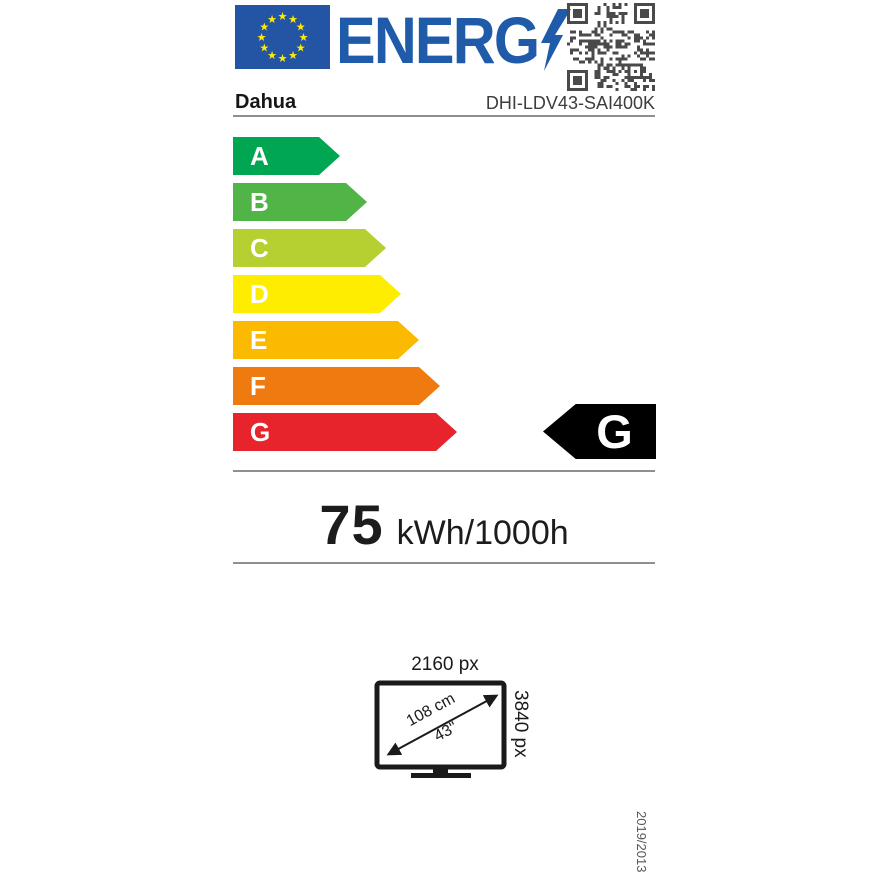 This screenshot has width=884, height=884. Describe the element at coordinates (317, 294) in the screenshot. I see `energy-class-arrow: D` at that location.